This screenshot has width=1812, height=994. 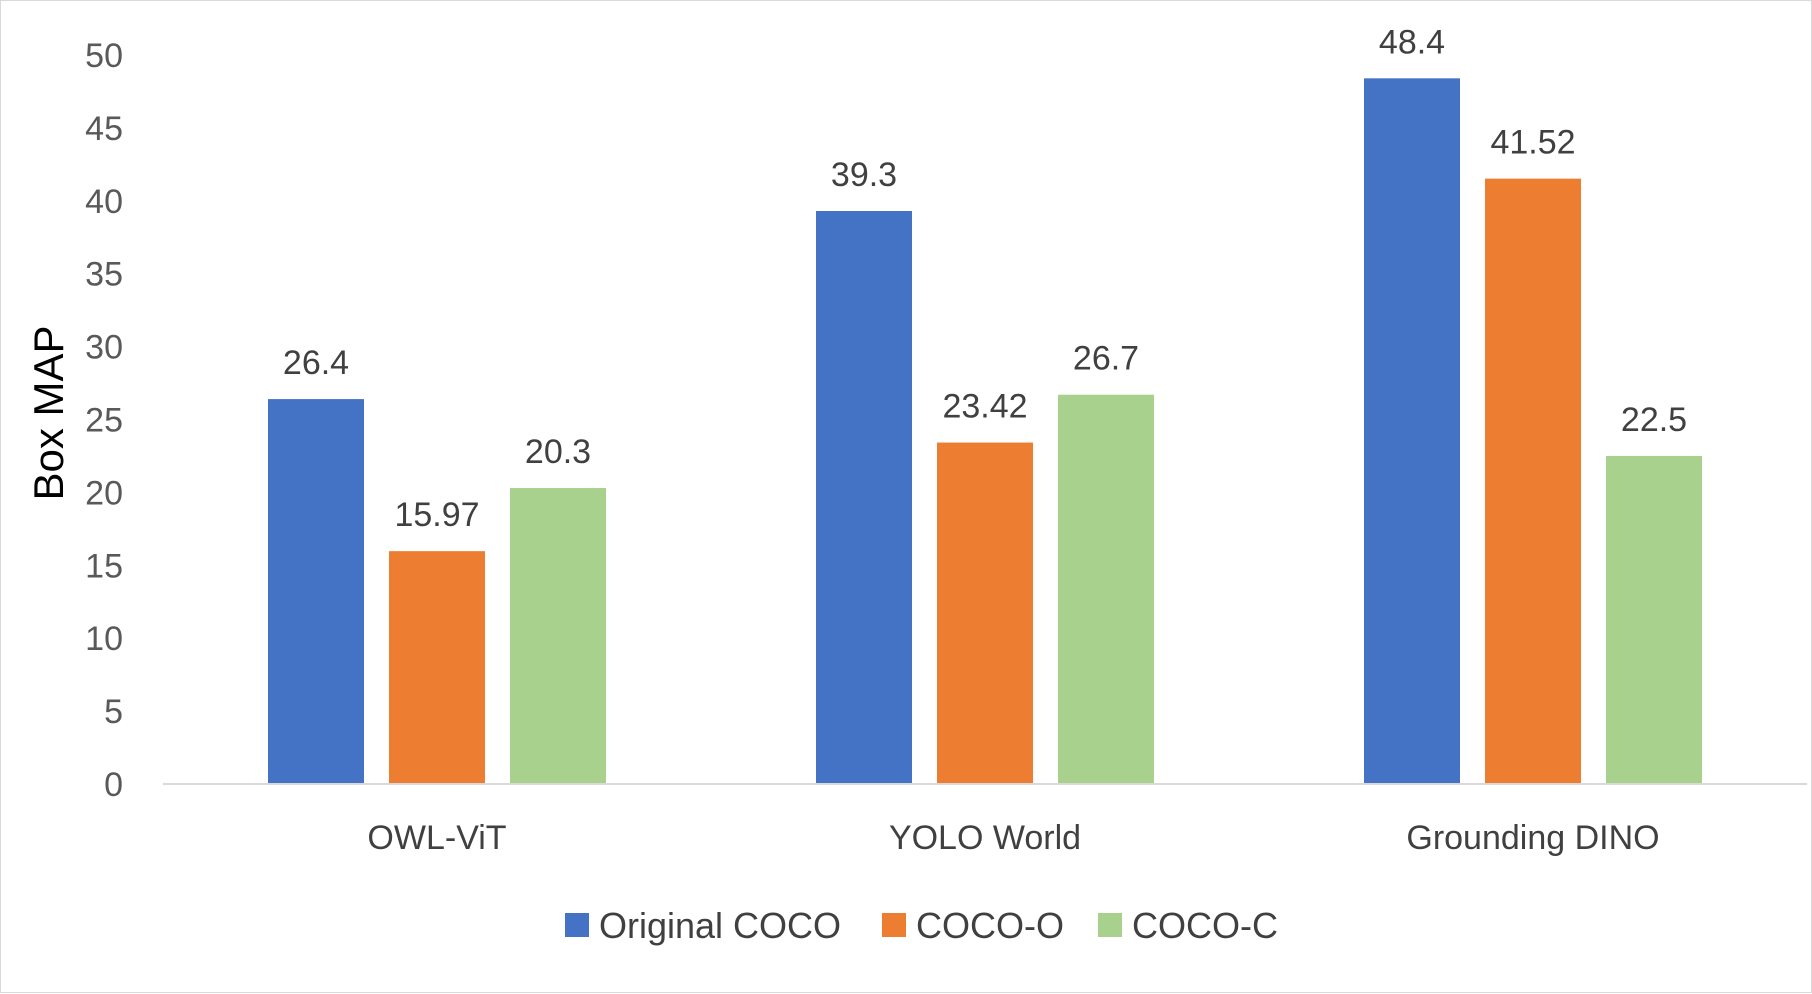 What do you see at coordinates (436, 838) in the screenshot?
I see `x-category-label: OWL-ViT` at bounding box center [436, 838].